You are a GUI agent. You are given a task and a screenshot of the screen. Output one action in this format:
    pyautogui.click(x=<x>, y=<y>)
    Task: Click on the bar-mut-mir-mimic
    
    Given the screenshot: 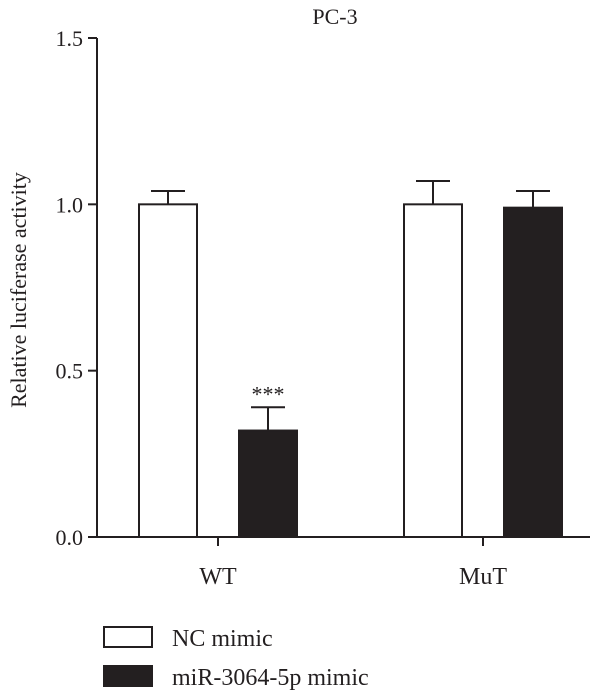 What is the action you would take?
    pyautogui.click(x=533, y=372)
    